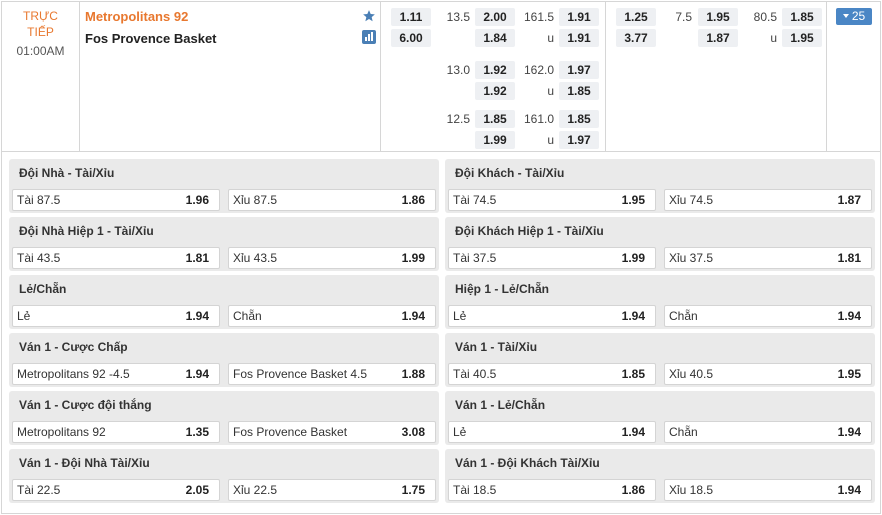  What do you see at coordinates (40, 32) in the screenshot?
I see `live-status-line2: TIẾP` at bounding box center [40, 32].